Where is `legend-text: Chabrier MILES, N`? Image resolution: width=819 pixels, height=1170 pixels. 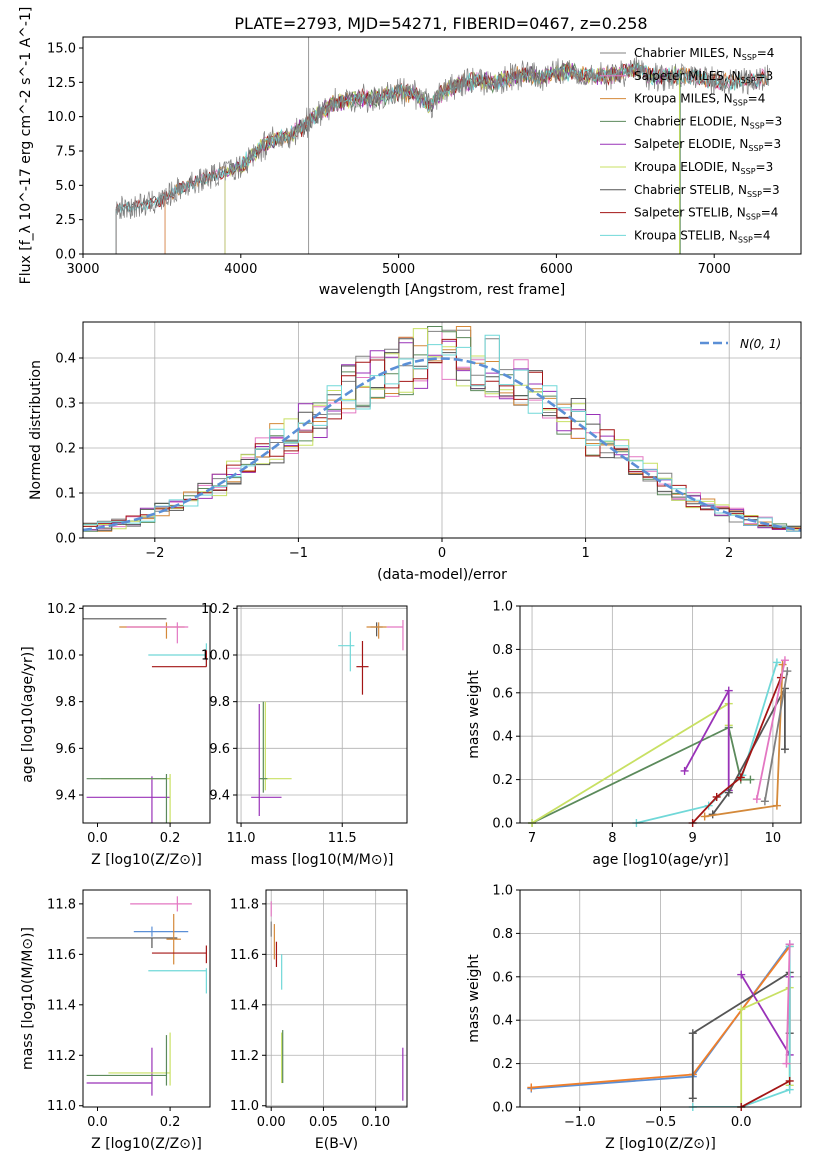
legend-text: Chabrier MILES, N is located at coordinates (688, 53).